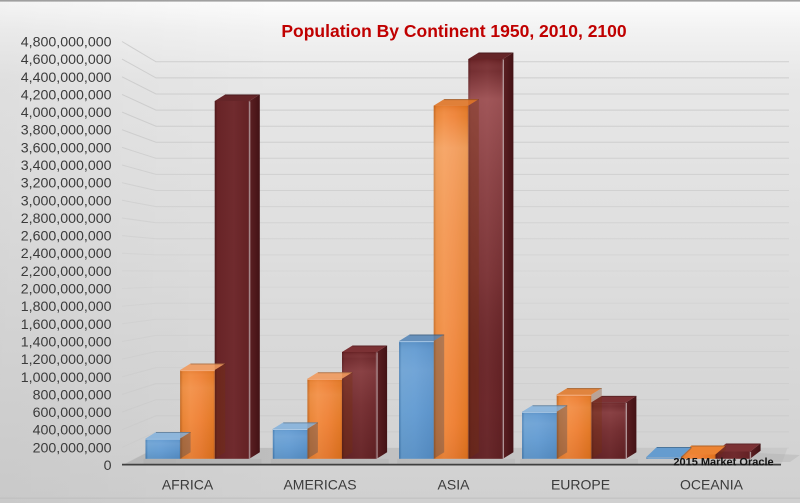  I want to click on svg-text: 0, so click(108, 466).